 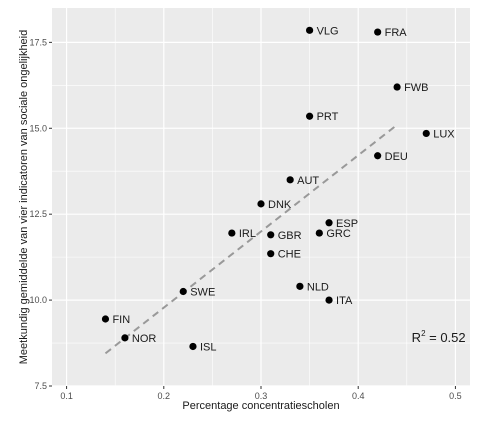 What do you see at coordinates (416, 337) in the screenshot?
I see `r-squared-base: R` at bounding box center [416, 337].